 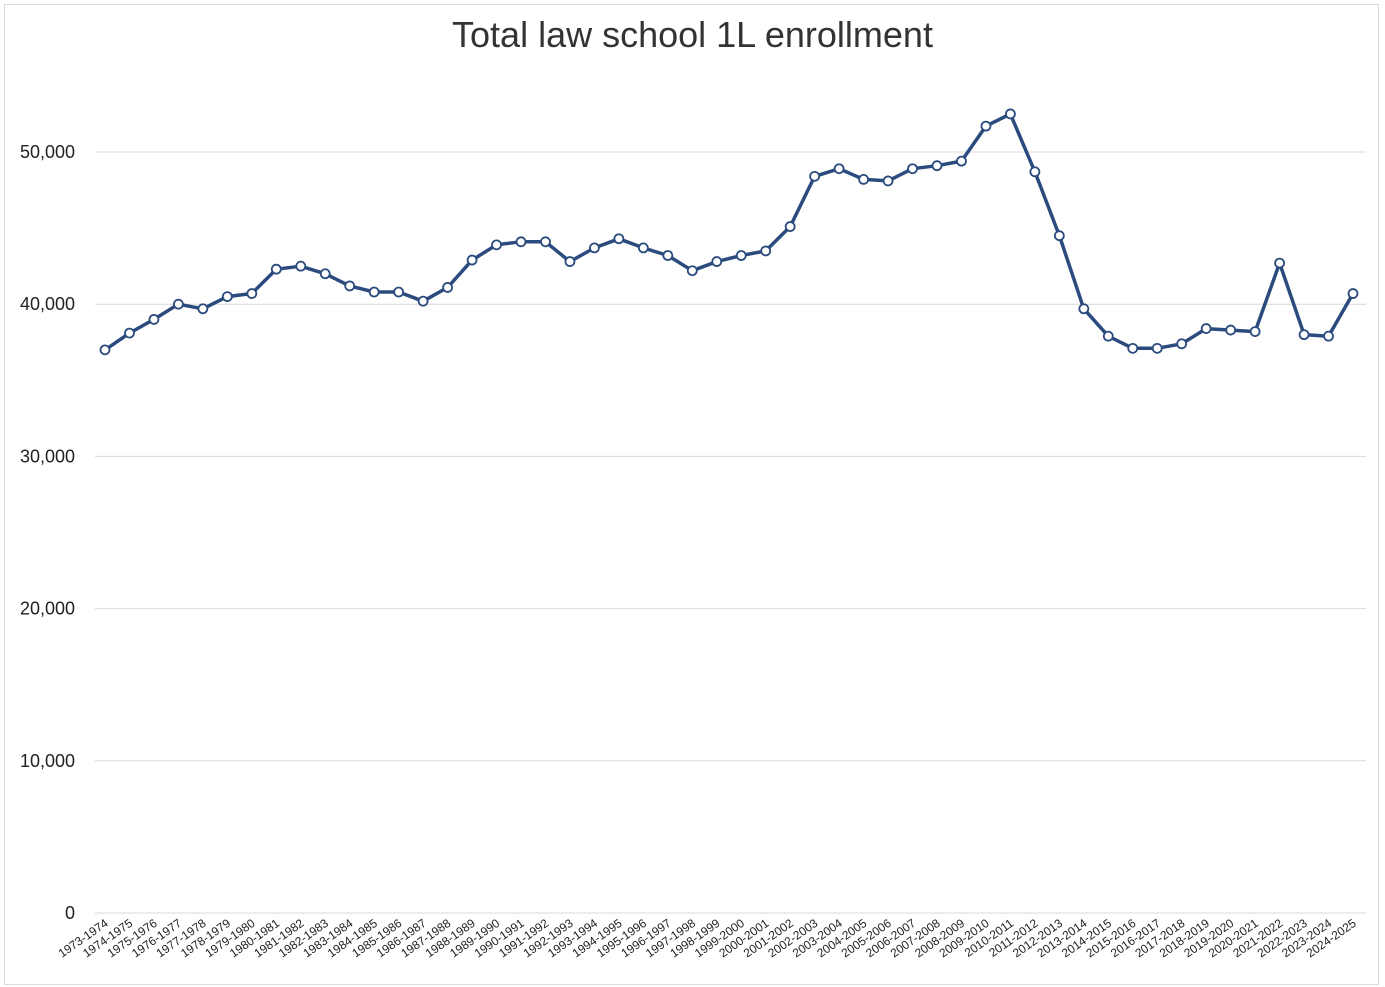 I want to click on y-axis-ticks: 0 10,000 20,000 30,000 40,000 50,000, so click(x=47, y=532).